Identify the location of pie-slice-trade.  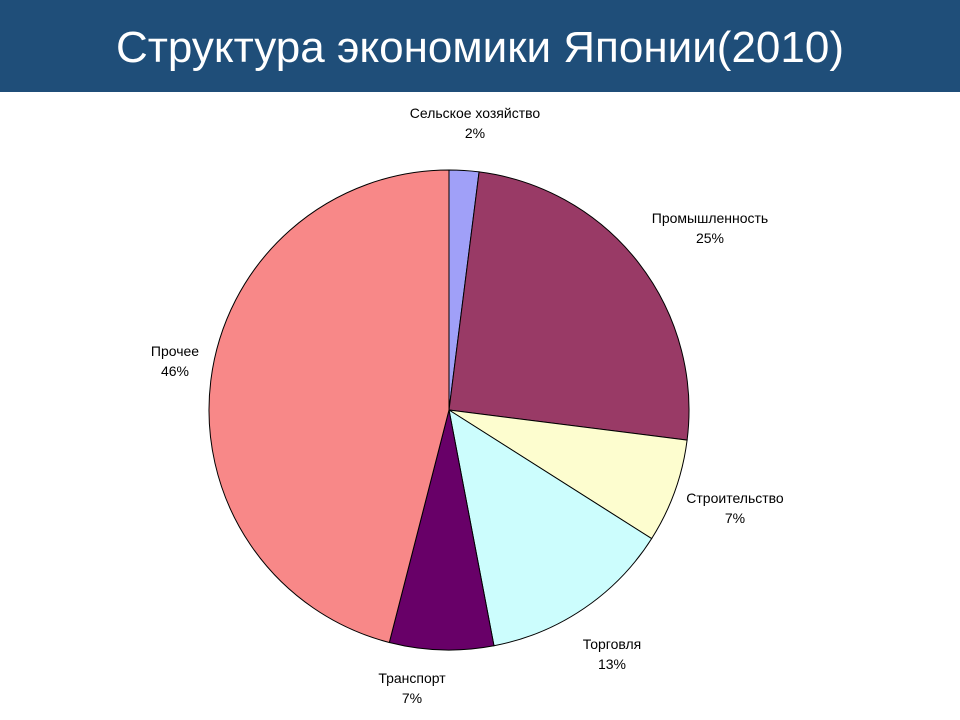
(550, 527).